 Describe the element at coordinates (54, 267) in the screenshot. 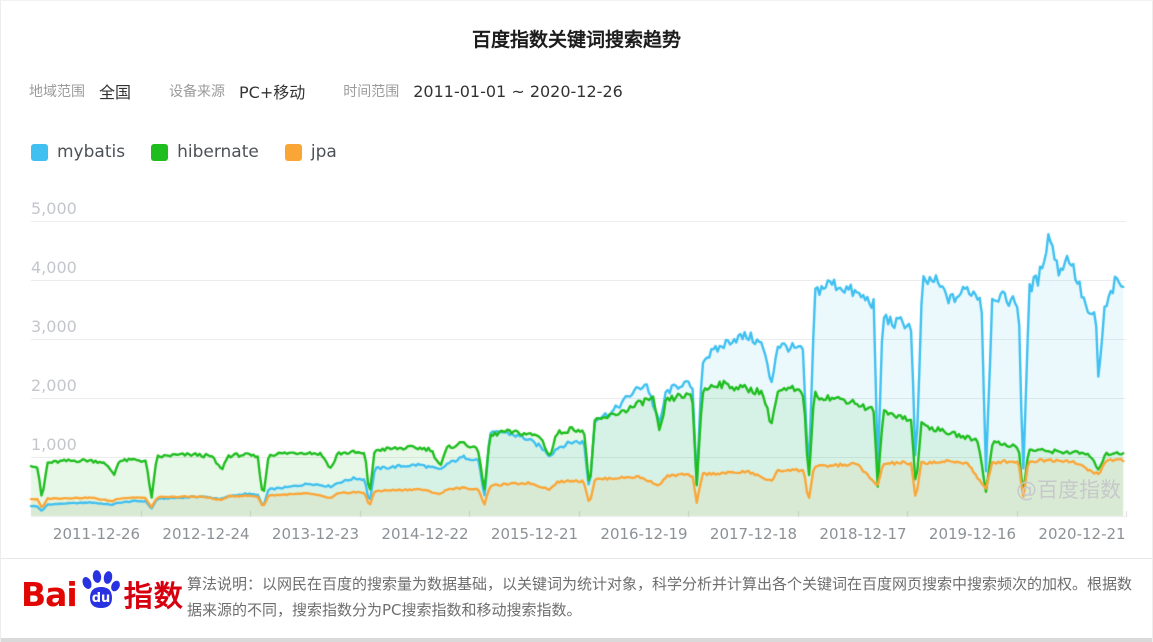

I see `y-axis-label-4000: 4,000` at that location.